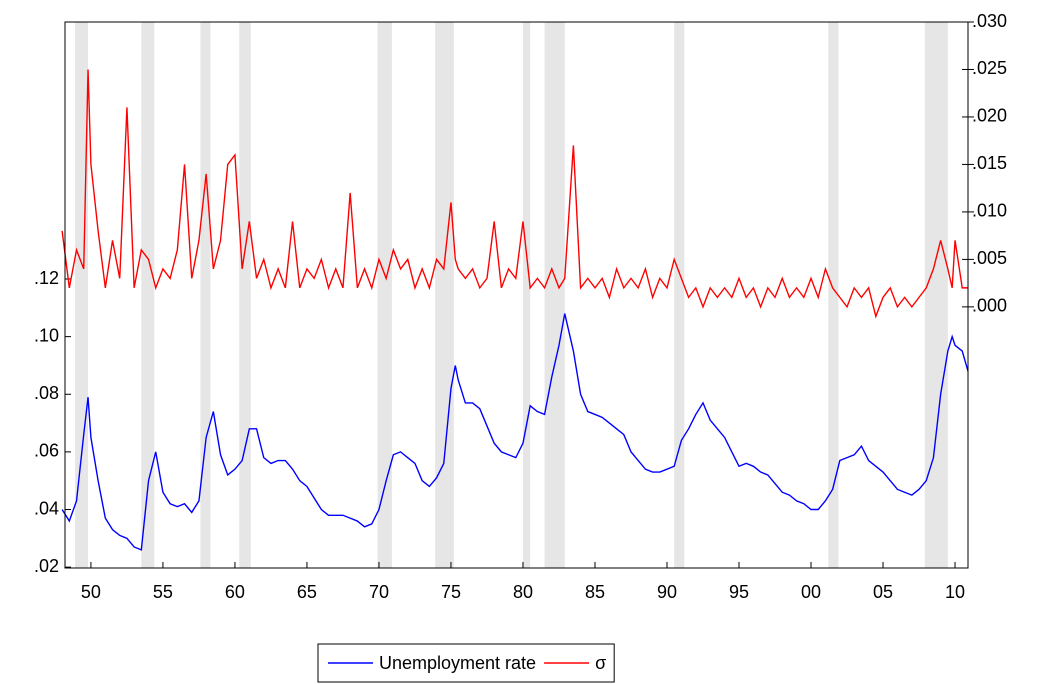 This screenshot has width=1043, height=684. What do you see at coordinates (235, 592) in the screenshot?
I see `x-tick-label: 60` at bounding box center [235, 592].